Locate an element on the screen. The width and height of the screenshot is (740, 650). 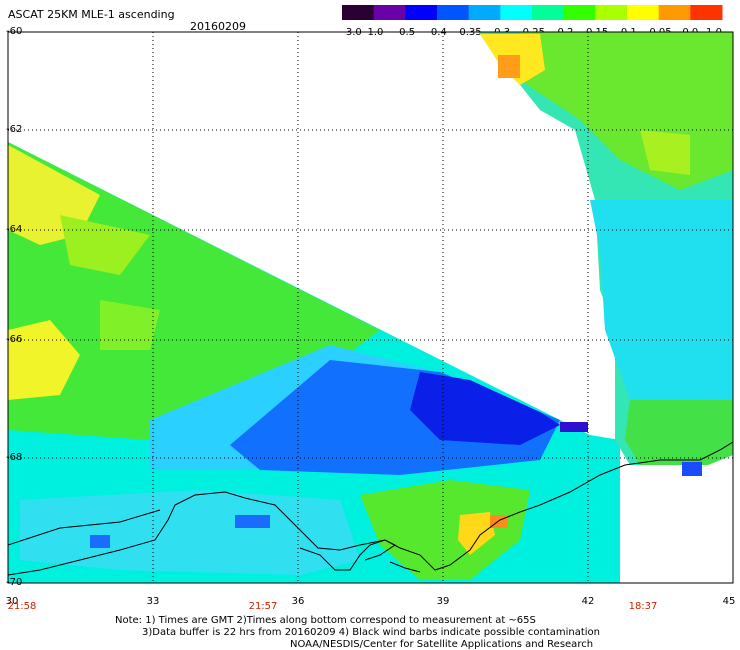
longitude-label: 45 is located at coordinates (729, 601).